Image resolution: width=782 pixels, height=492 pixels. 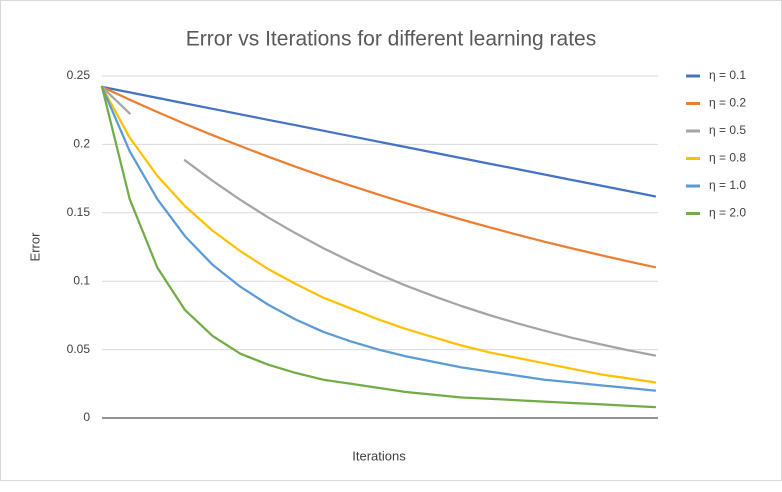 I want to click on legend-label: η = 0.2, so click(x=727, y=103).